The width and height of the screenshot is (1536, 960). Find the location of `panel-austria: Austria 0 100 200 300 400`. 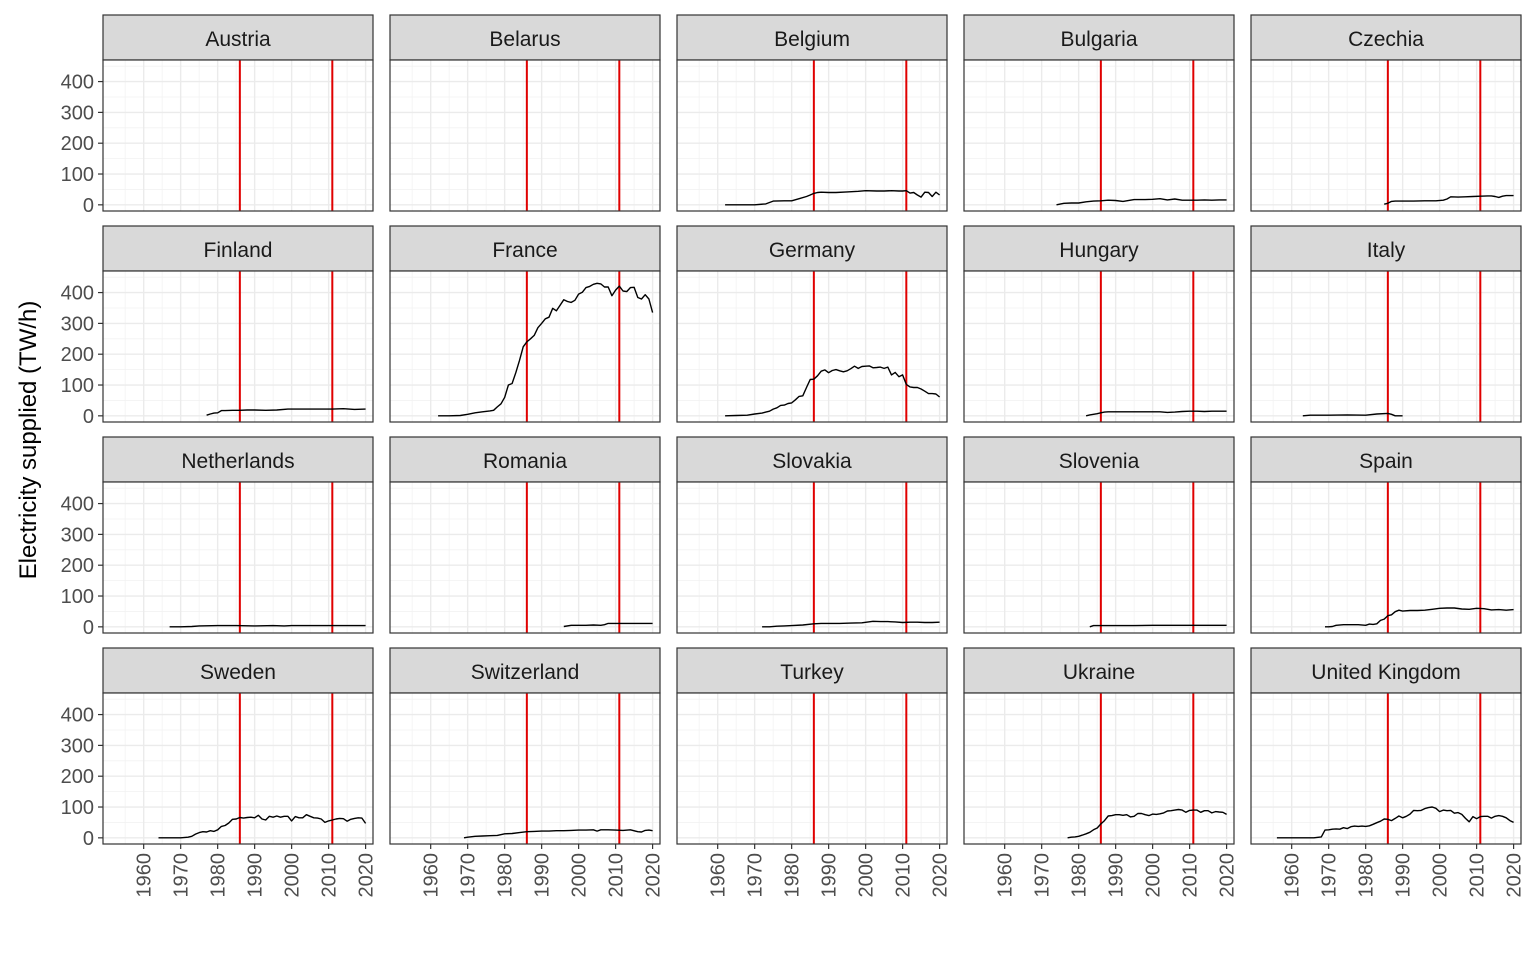

panel-austria: Austria 0 100 200 300 400 is located at coordinates (217, 115).